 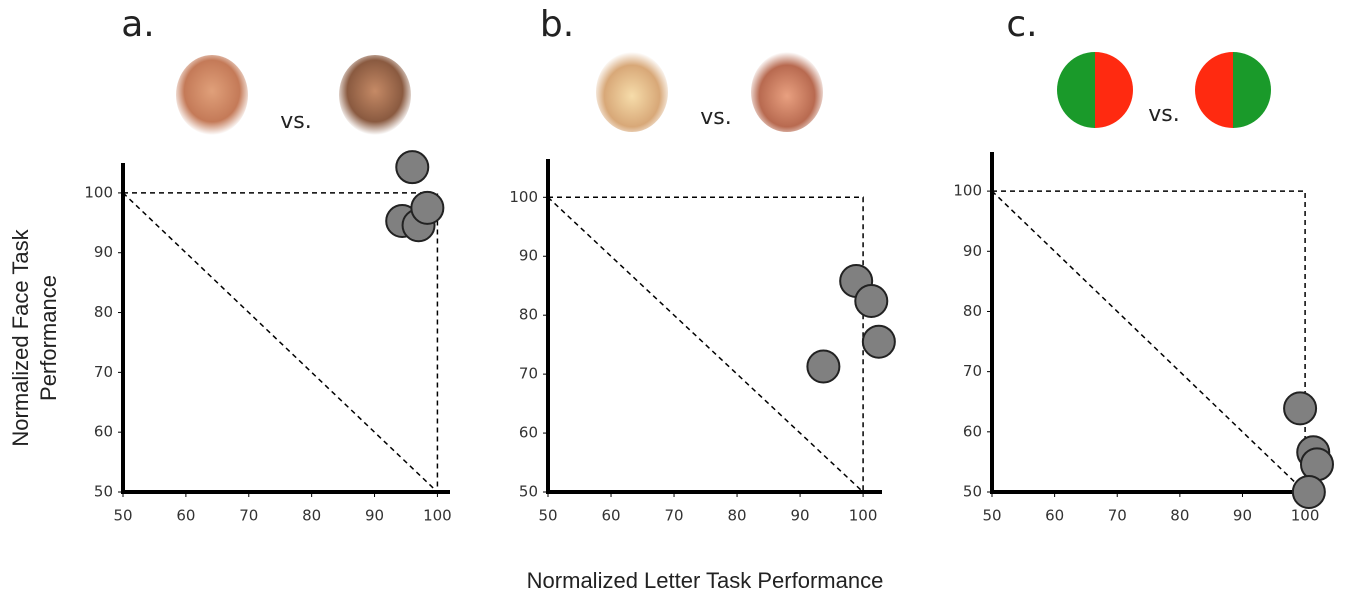 I want to click on panel-label: c., so click(x=1021, y=24).